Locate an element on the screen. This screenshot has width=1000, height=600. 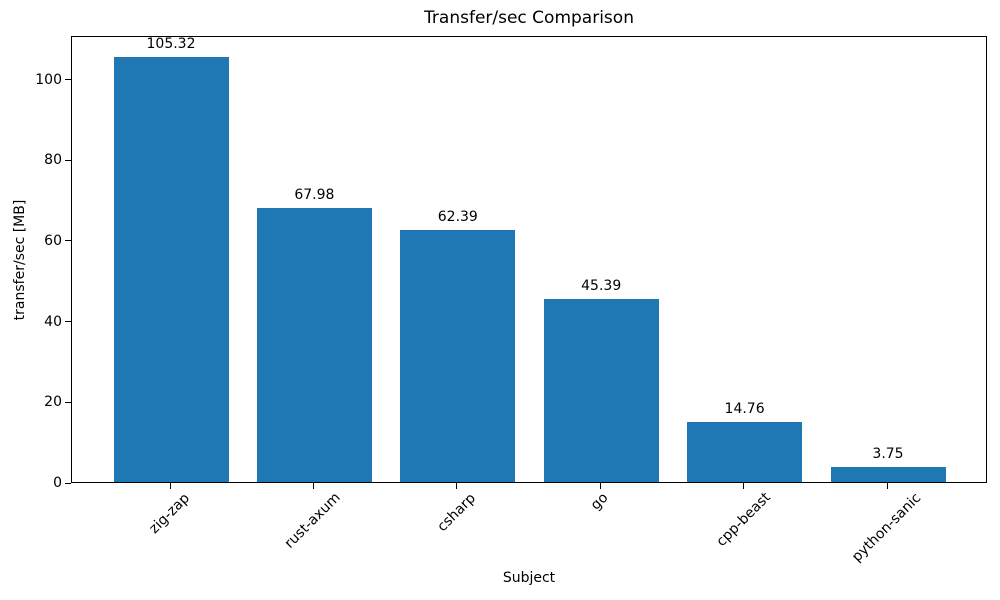
bar-value-label: 105.32 is located at coordinates (171, 44).